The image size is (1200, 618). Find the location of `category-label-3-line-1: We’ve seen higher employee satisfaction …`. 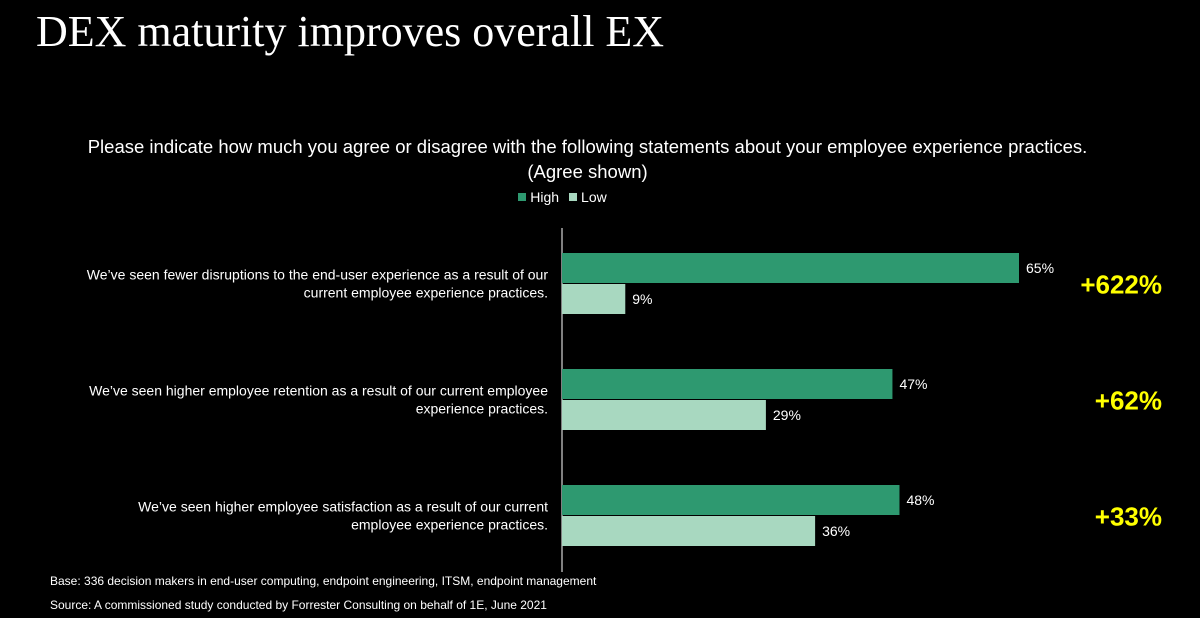

category-label-3-line-1: We’ve seen higher employee satisfaction … is located at coordinates (343, 507).